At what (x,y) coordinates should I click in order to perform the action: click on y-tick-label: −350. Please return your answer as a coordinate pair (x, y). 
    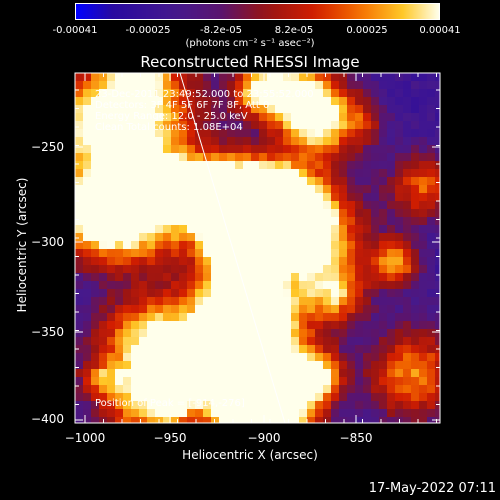
    Looking at the image, I should click on (47, 332).